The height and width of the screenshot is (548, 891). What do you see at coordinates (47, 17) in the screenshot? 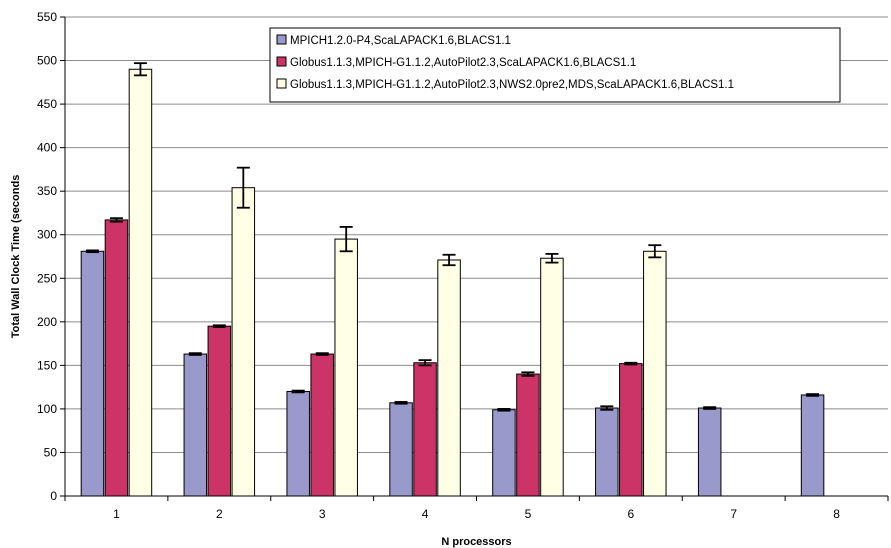
I see `y-tick-label: 550` at bounding box center [47, 17].